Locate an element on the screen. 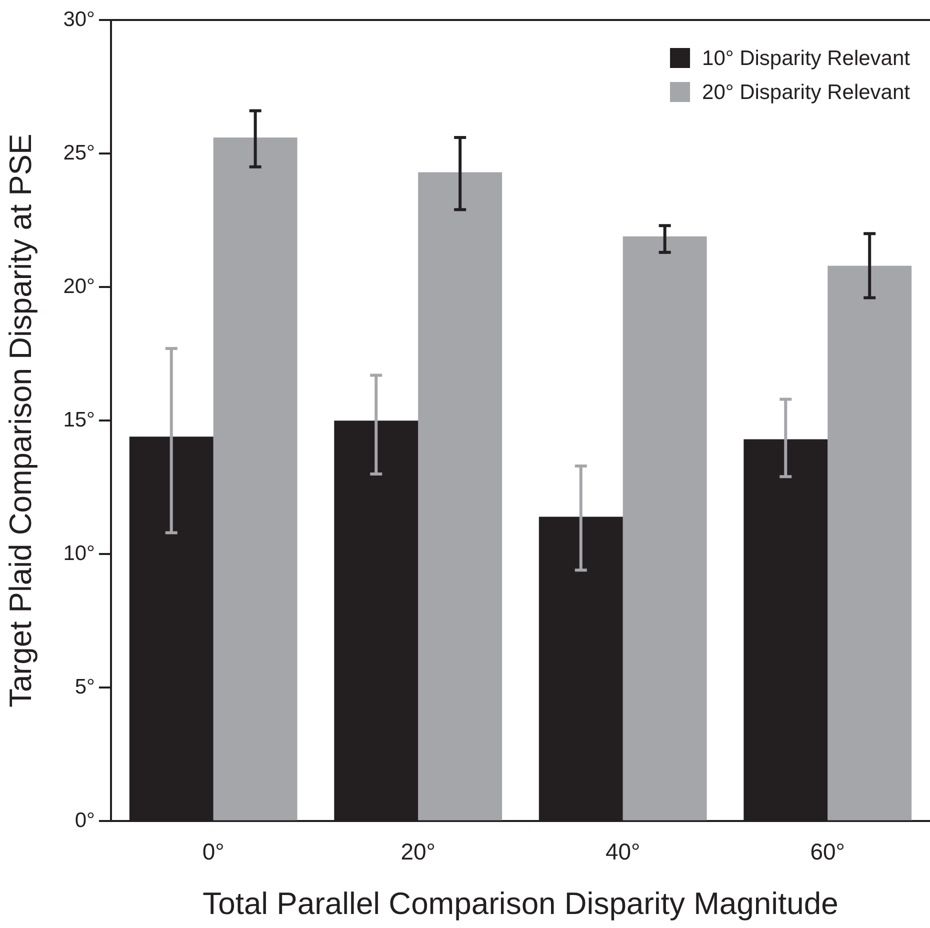  x-axis-title: Total Parallel Comparison Disparity Magnitude is located at coordinates (520, 903).